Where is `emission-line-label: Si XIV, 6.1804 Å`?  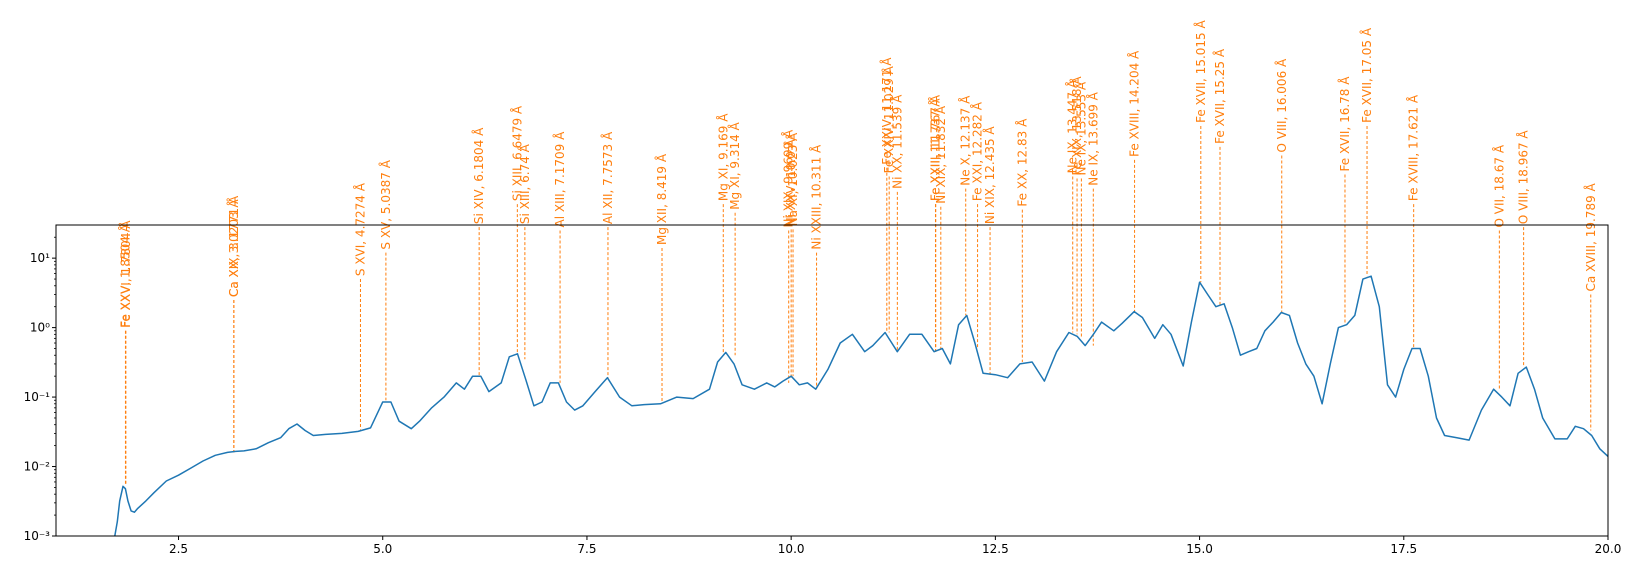
emission-line-label: Si XIV, 6.1804 Å is located at coordinates (478, 175).